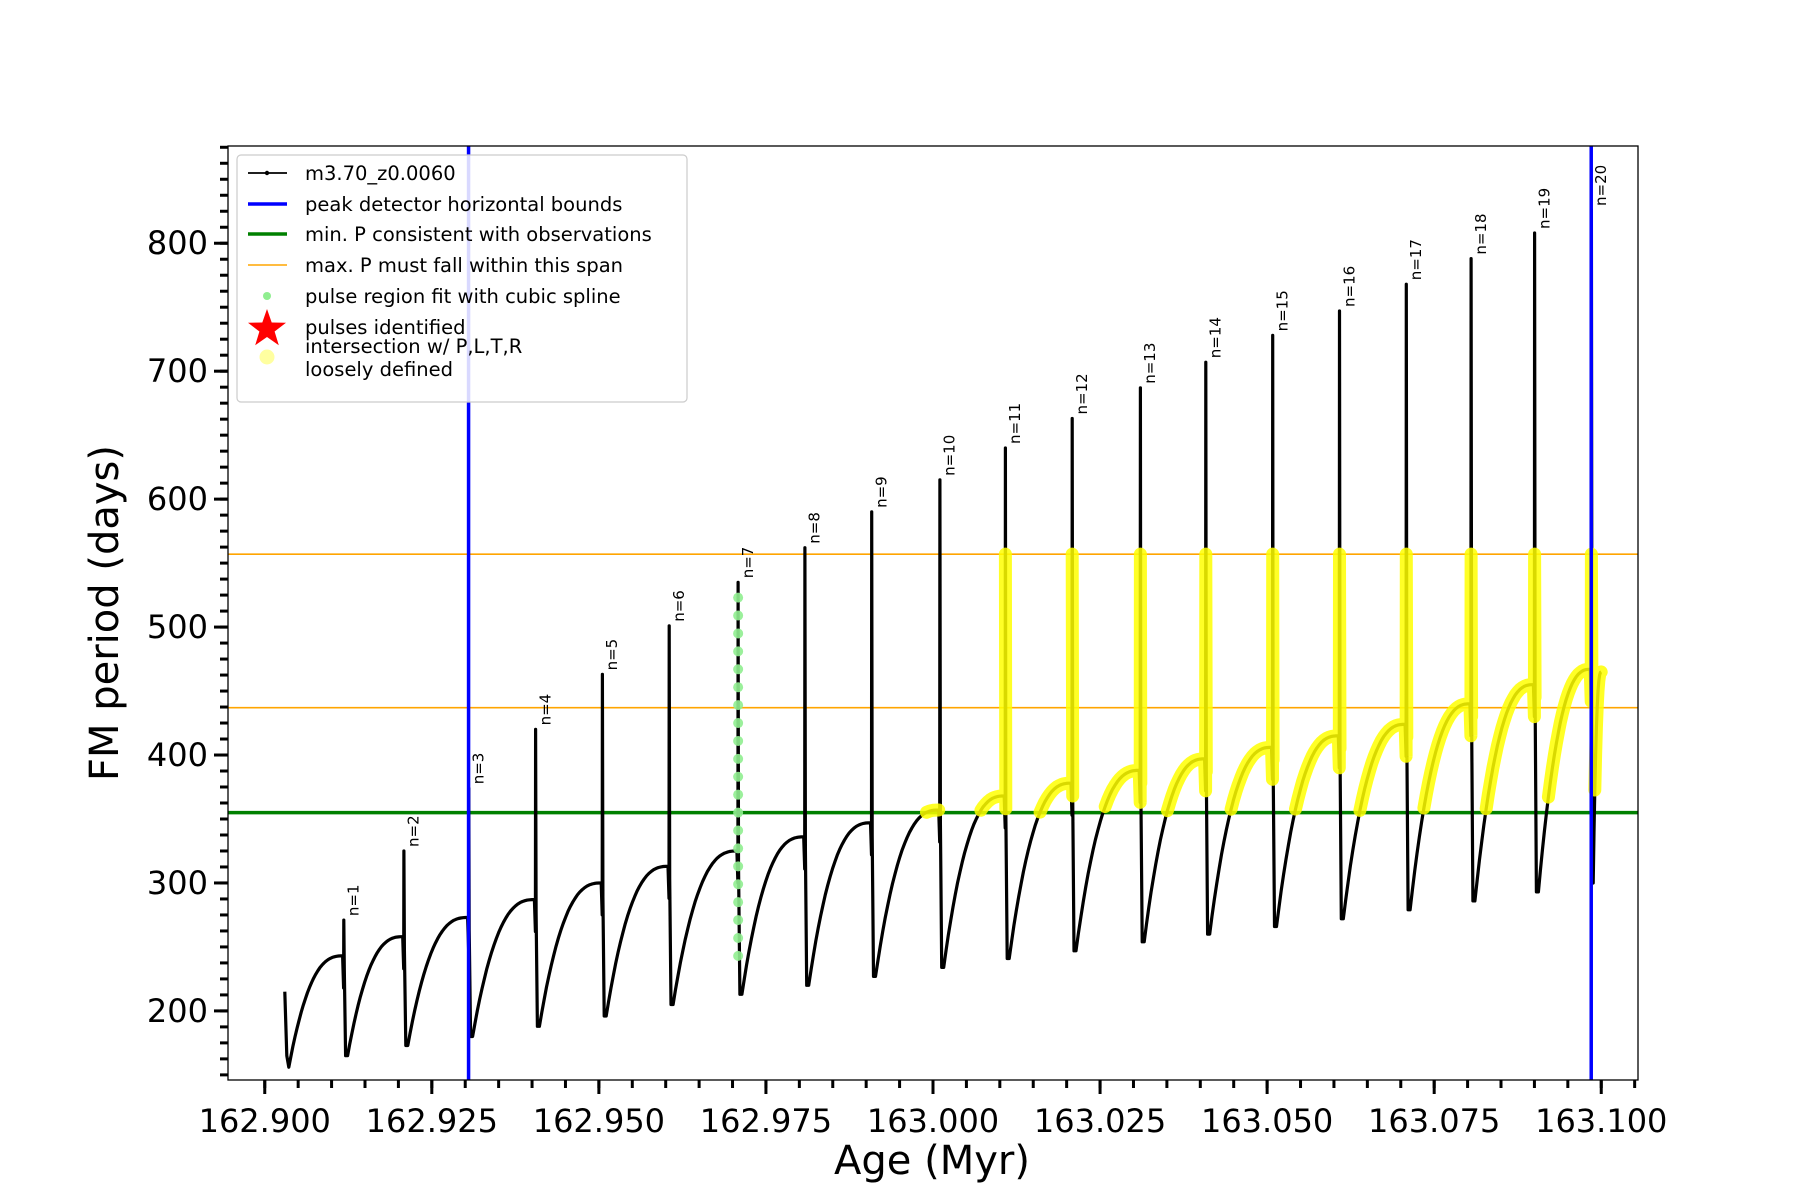 The height and width of the screenshot is (1200, 1800). Describe the element at coordinates (748, 563) in the screenshot. I see `pulse-label: n=7` at that location.